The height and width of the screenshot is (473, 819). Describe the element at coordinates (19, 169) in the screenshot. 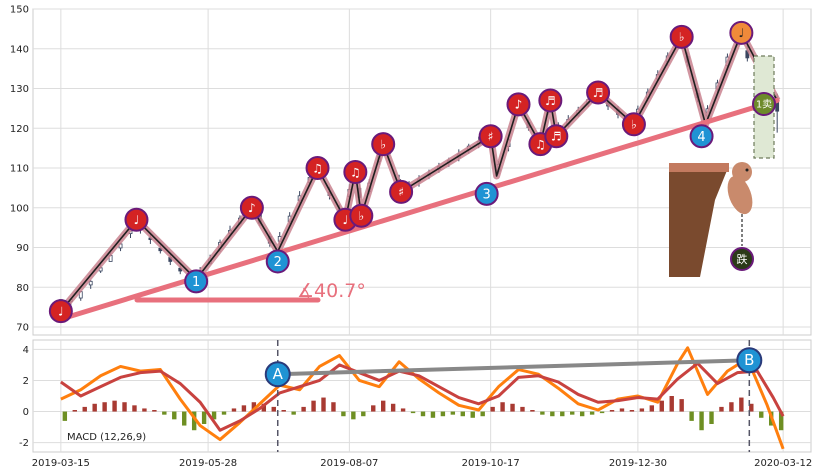

I see `price-y-ticks: 70 80 90 100 110 120 130 140 150` at that location.